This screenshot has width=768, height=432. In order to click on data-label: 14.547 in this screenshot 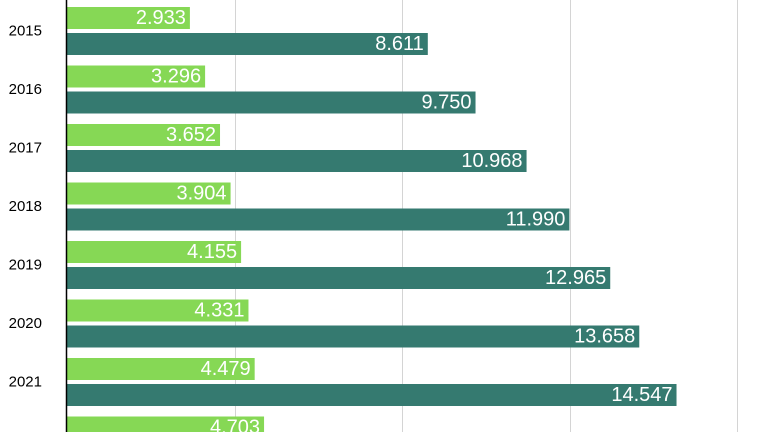, I will do `click(641, 395)`.